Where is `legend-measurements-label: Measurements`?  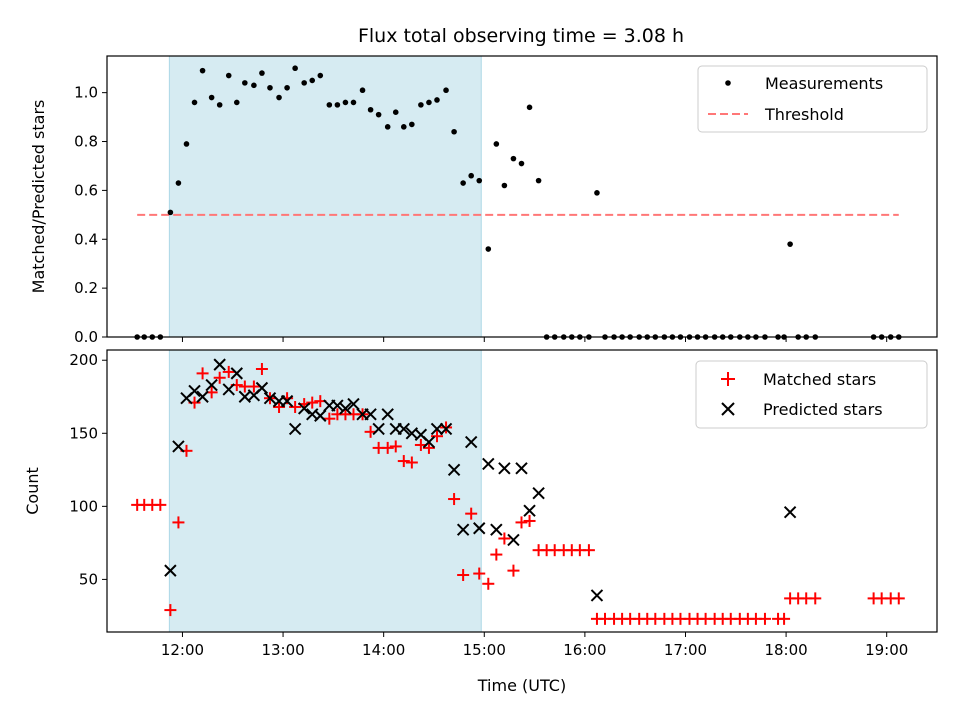
legend-measurements-label: Measurements is located at coordinates (824, 83).